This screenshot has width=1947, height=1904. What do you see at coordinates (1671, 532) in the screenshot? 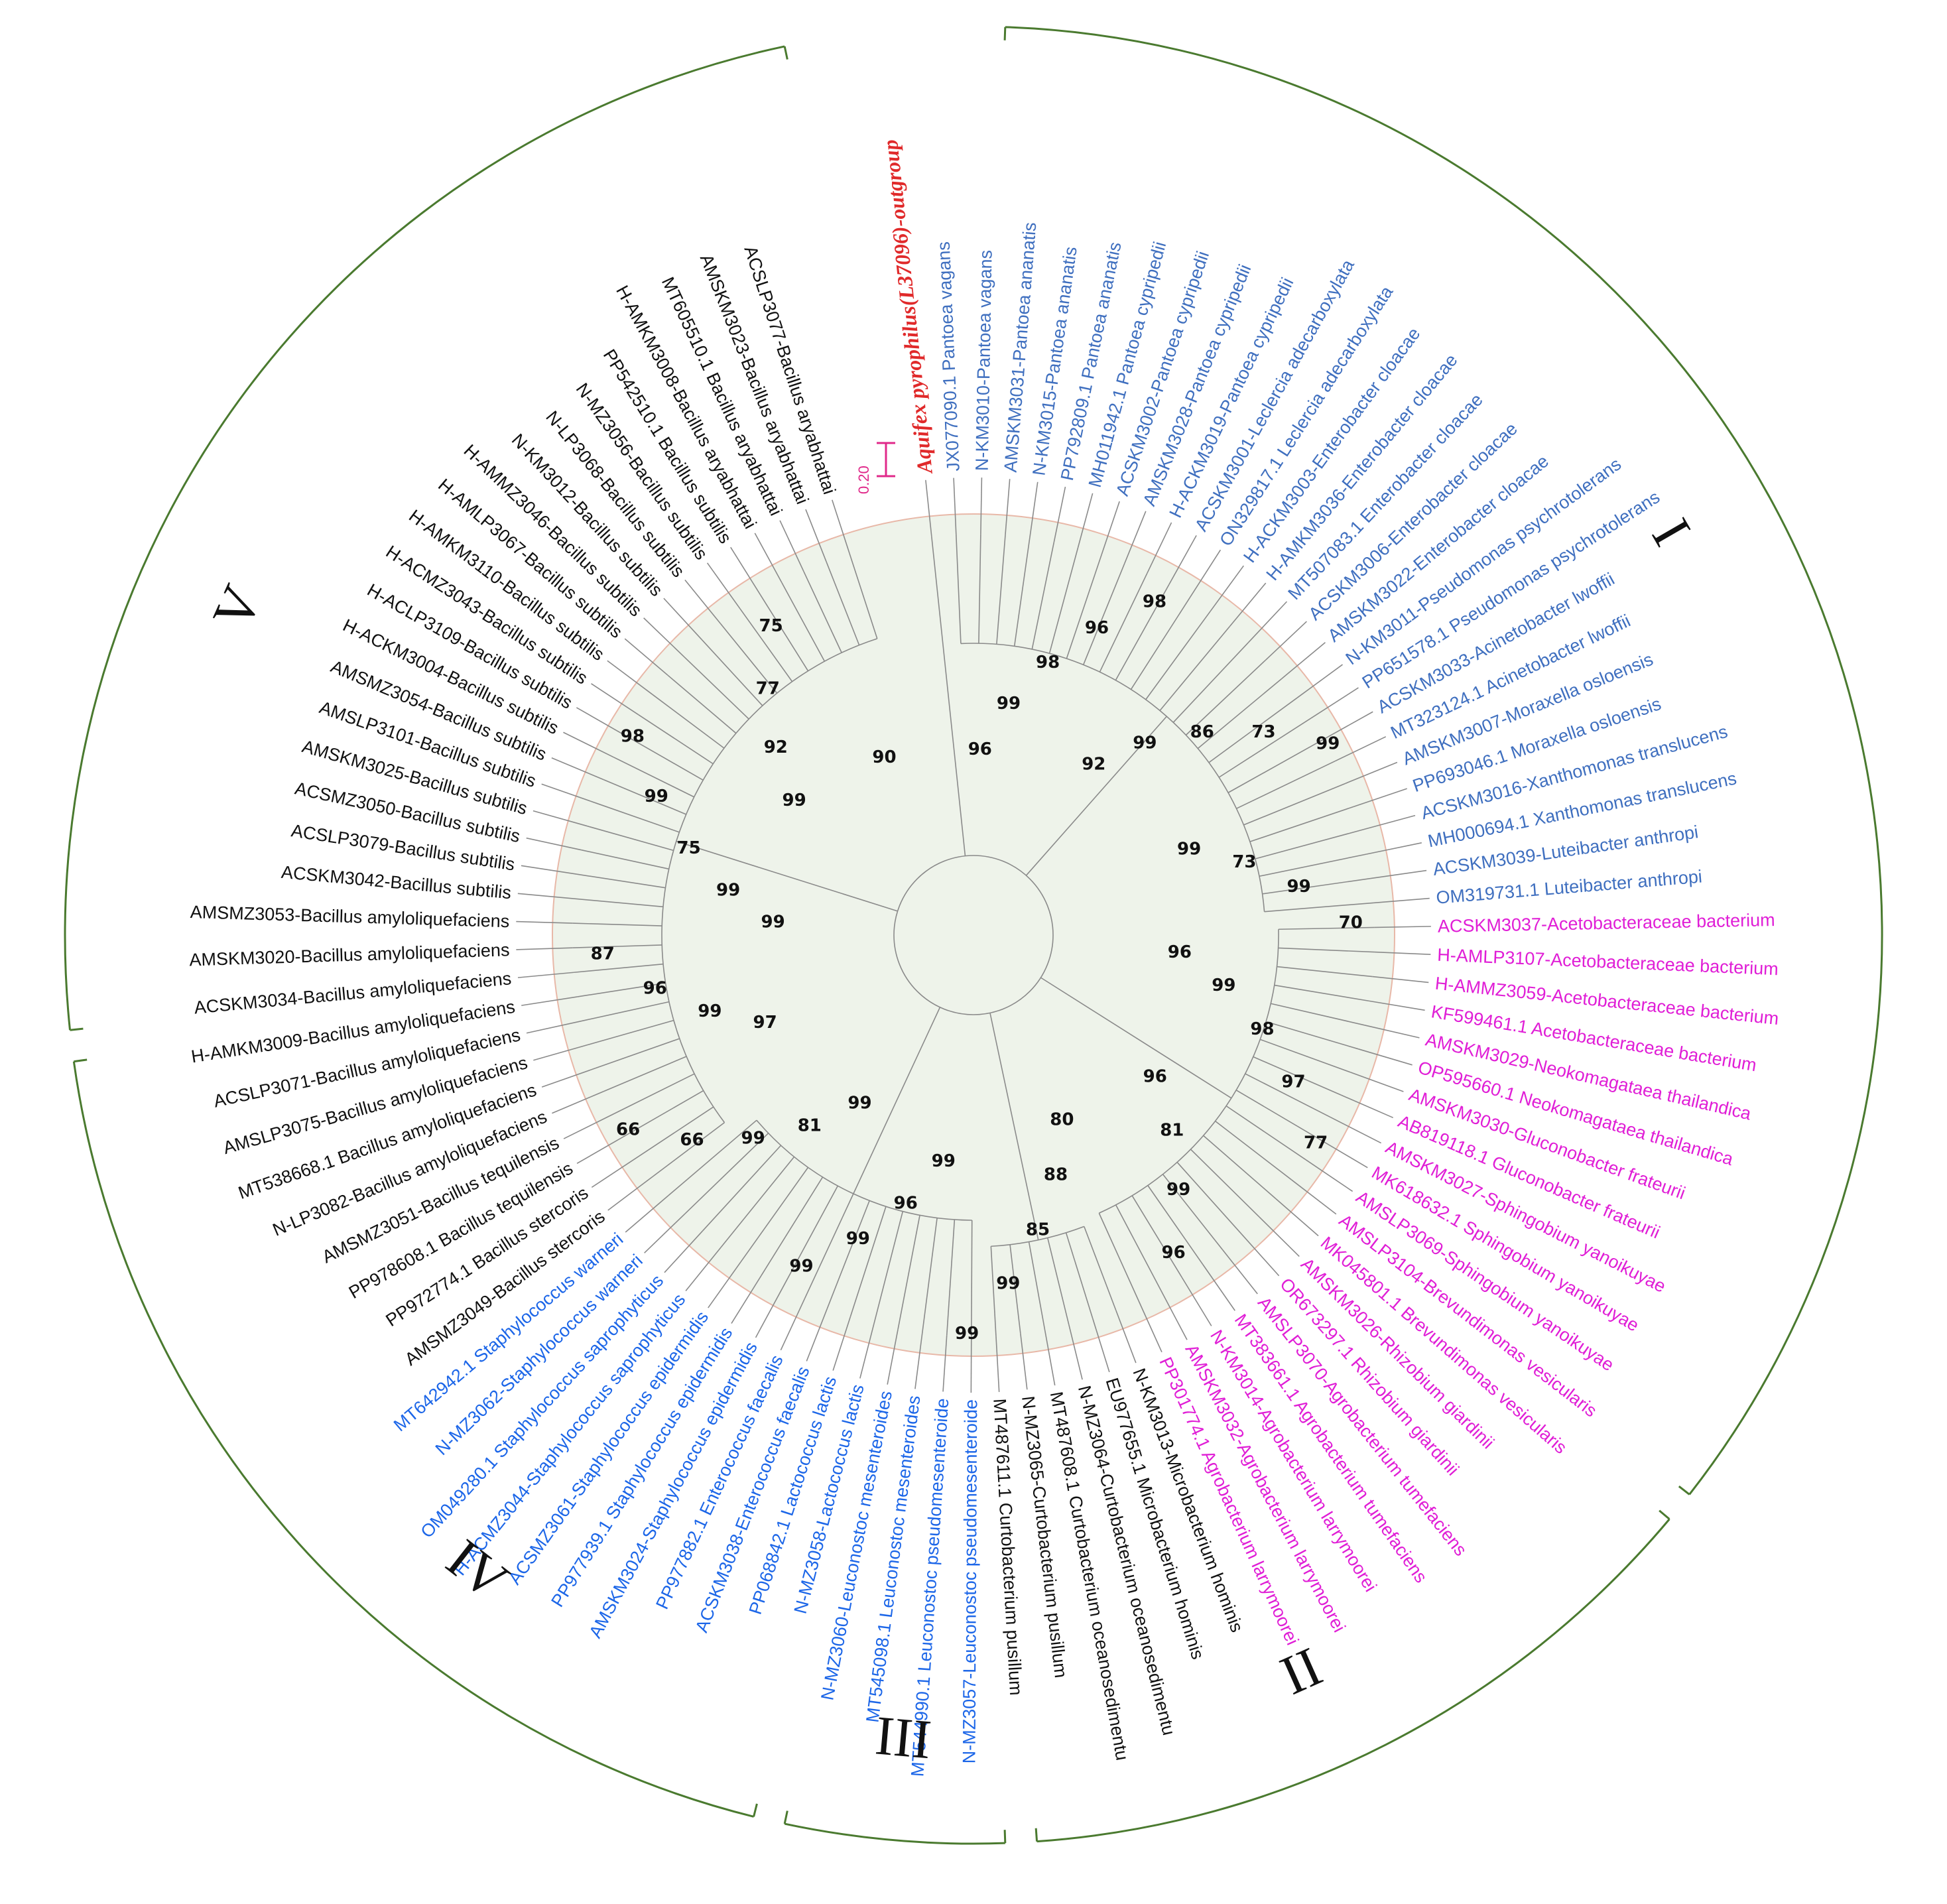
I see `clade-label-i: I` at bounding box center [1671, 532].